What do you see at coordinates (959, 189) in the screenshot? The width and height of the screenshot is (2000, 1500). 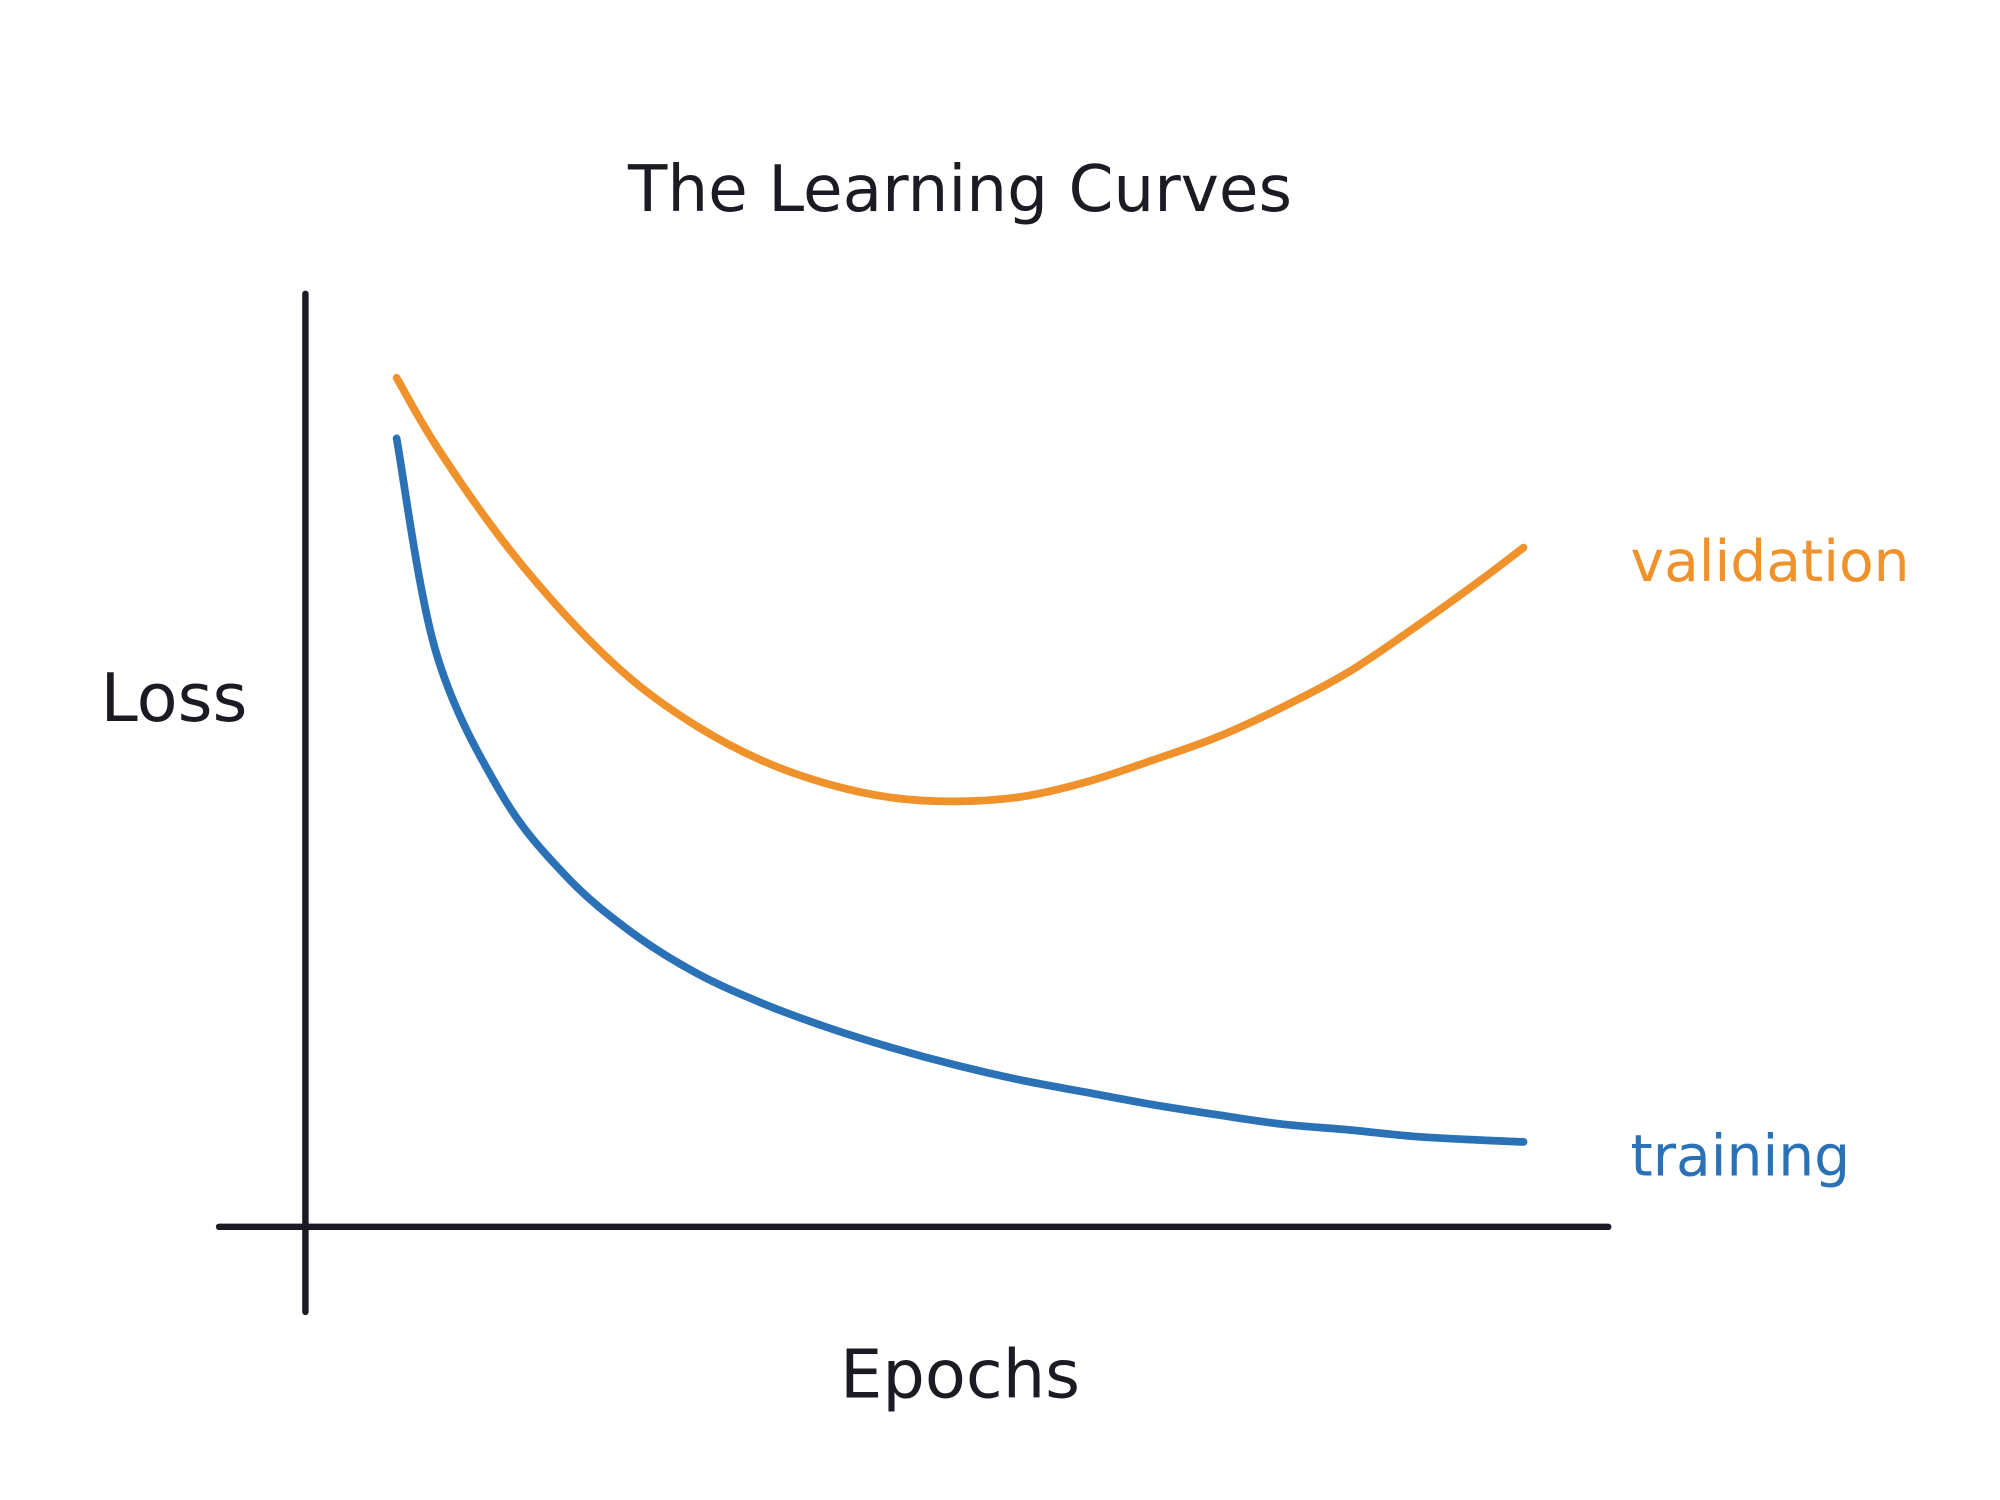 I see `chart-title: The Learning Curves` at bounding box center [959, 189].